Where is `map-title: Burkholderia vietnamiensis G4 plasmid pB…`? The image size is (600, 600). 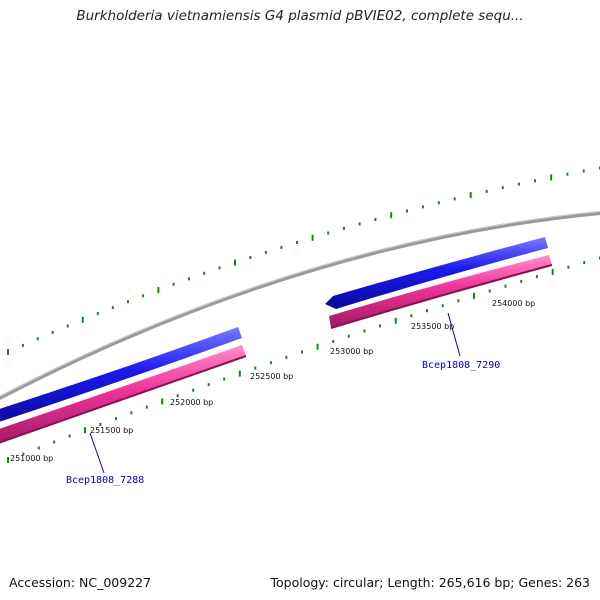
map-title: Burkholderia vietnamiensis G4 plasmid pB… is located at coordinates (300, 16).